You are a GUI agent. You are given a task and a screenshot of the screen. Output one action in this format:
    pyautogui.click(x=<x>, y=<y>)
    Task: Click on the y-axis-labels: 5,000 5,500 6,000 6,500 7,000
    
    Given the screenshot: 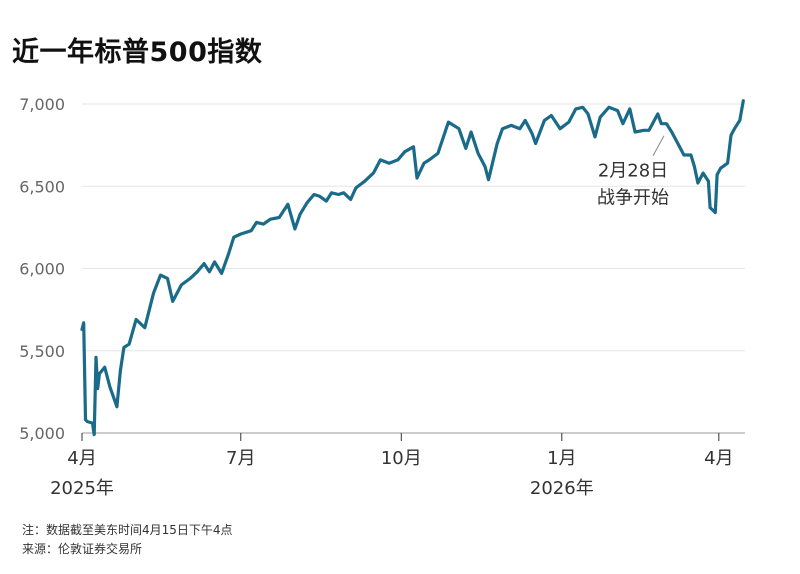 What is the action you would take?
    pyautogui.click(x=42, y=269)
    